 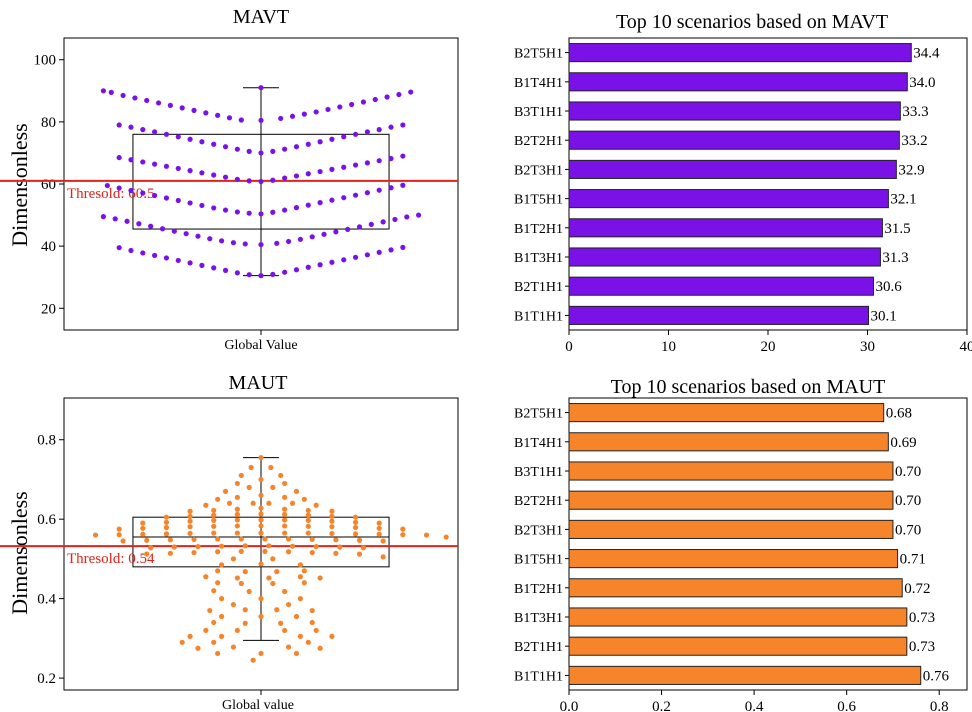 I want to click on maut-box-ytick-label: 0.8, so click(x=46, y=441).